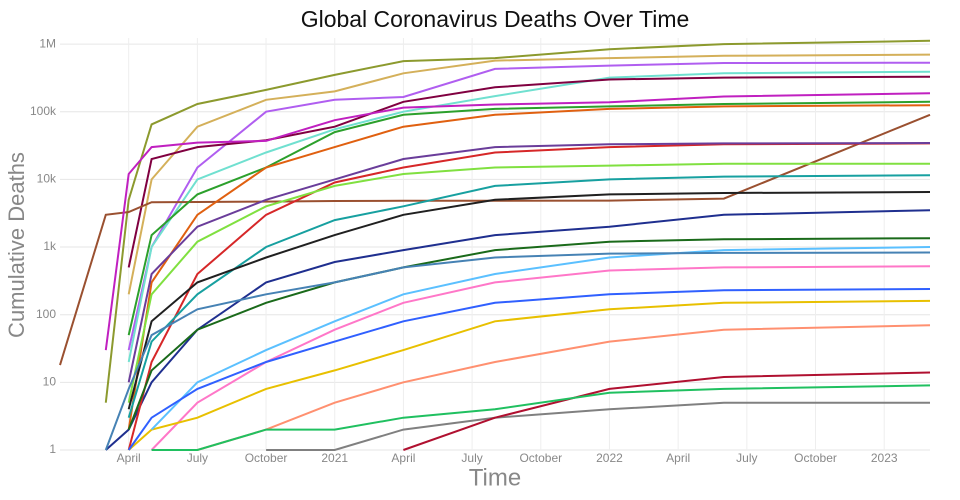  What do you see at coordinates (47, 43) in the screenshot?
I see `y-tick-label: 1M` at bounding box center [47, 43].